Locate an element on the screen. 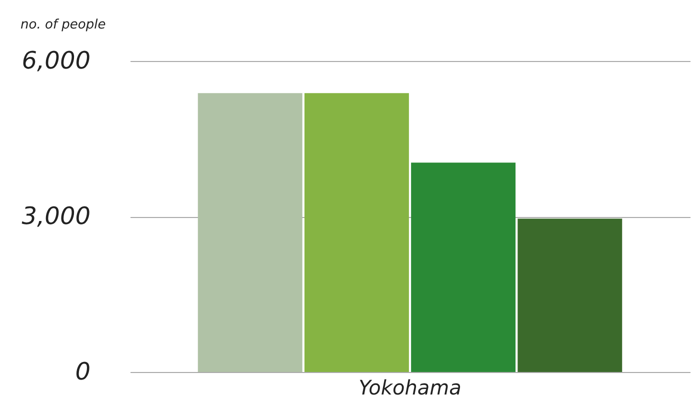 The image size is (698, 419). y-tick-label: 6,000 is located at coordinates (56, 60).